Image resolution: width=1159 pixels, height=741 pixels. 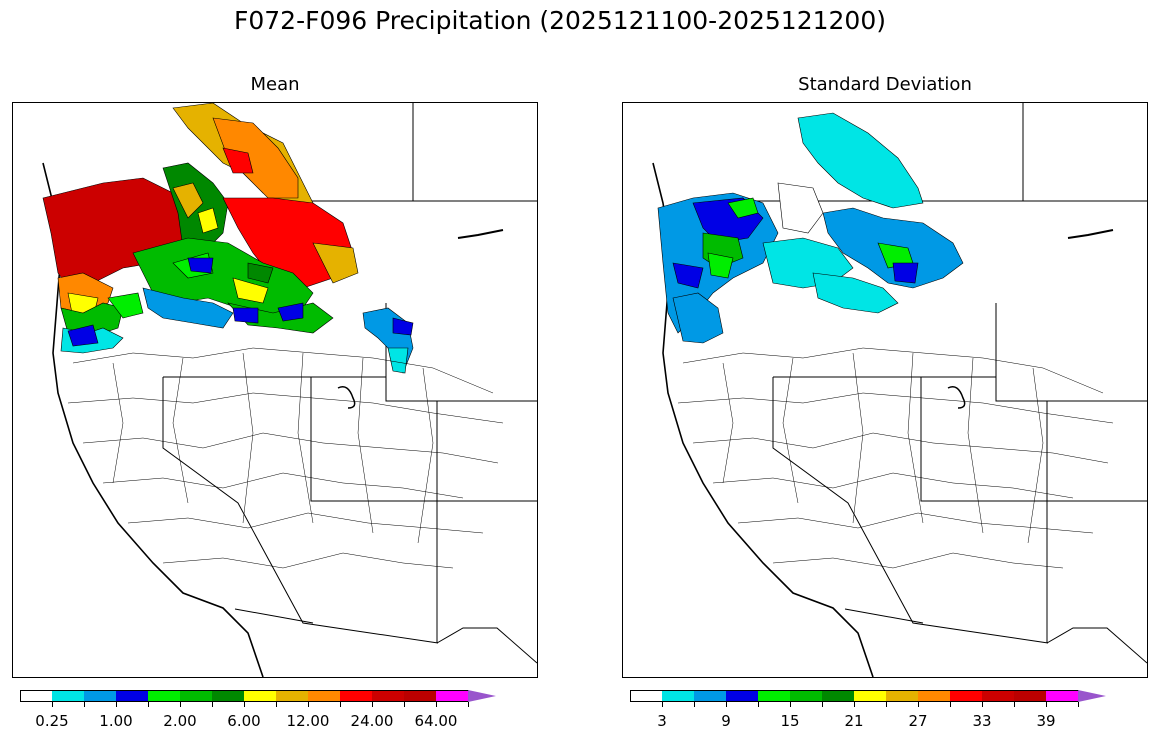 What do you see at coordinates (854, 721) in the screenshot?
I see `colorbar-tick-label: 21` at bounding box center [854, 721].